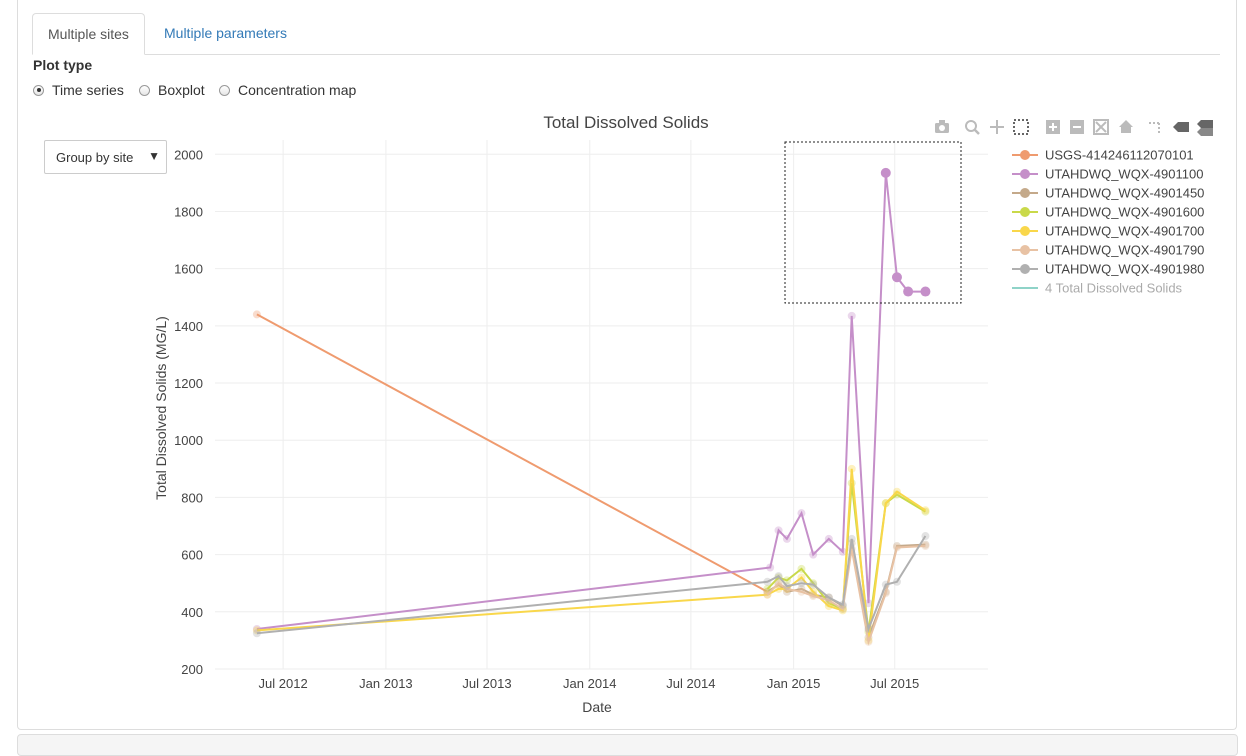 Image resolution: width=1246 pixels, height=756 pixels. Describe the element at coordinates (188, 440) in the screenshot. I see `y-tick-label: 1000` at that location.